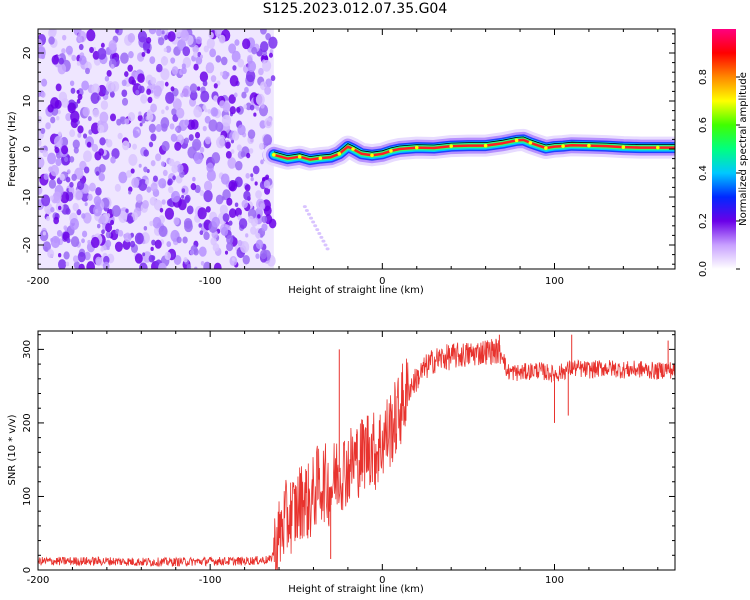 The image size is (750, 600). What do you see at coordinates (27, 245) in the screenshot?
I see `y-tick-label: -20` at bounding box center [27, 245].